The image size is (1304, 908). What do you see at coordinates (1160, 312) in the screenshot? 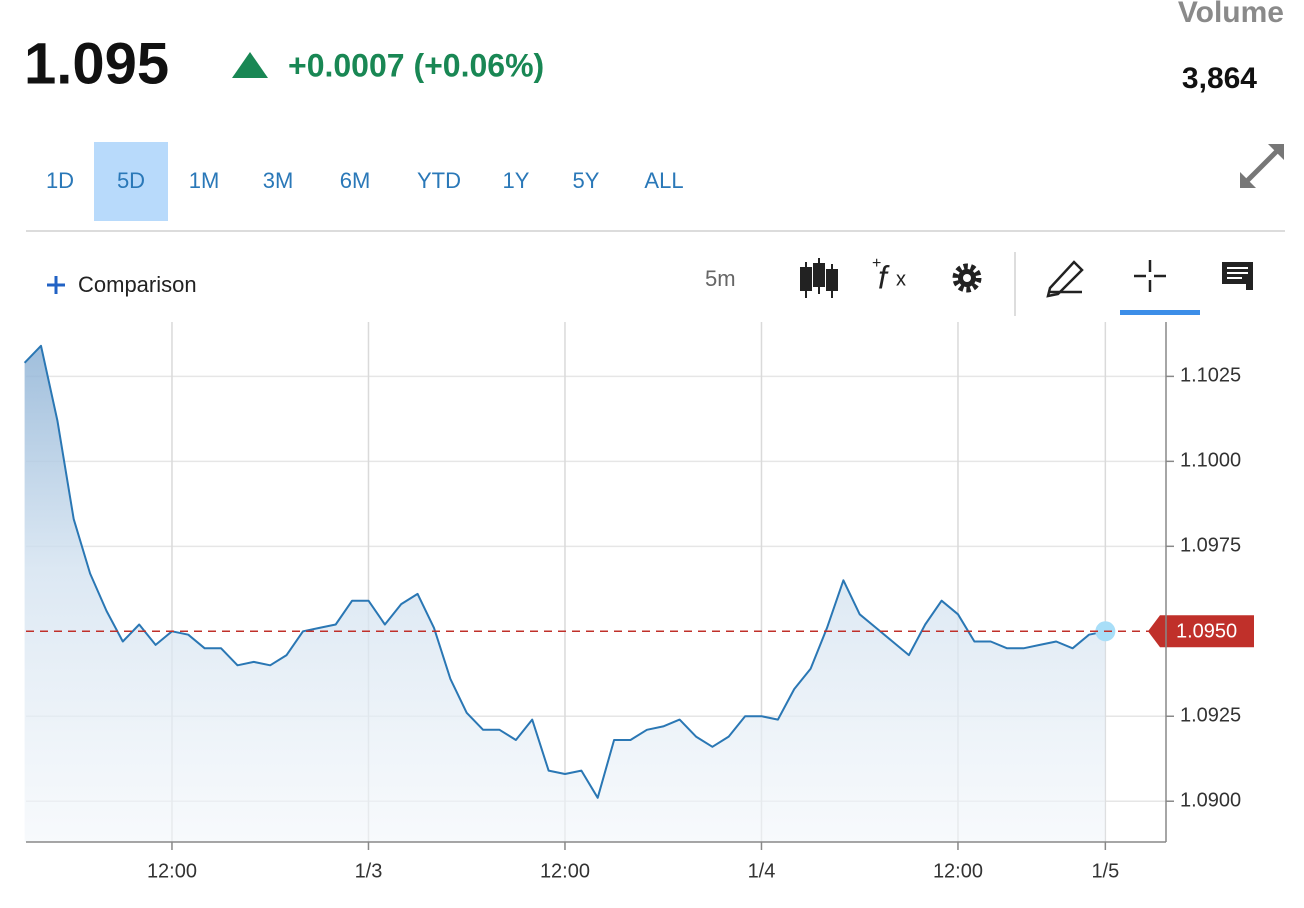
I see `active-tool-underline` at bounding box center [1160, 312].